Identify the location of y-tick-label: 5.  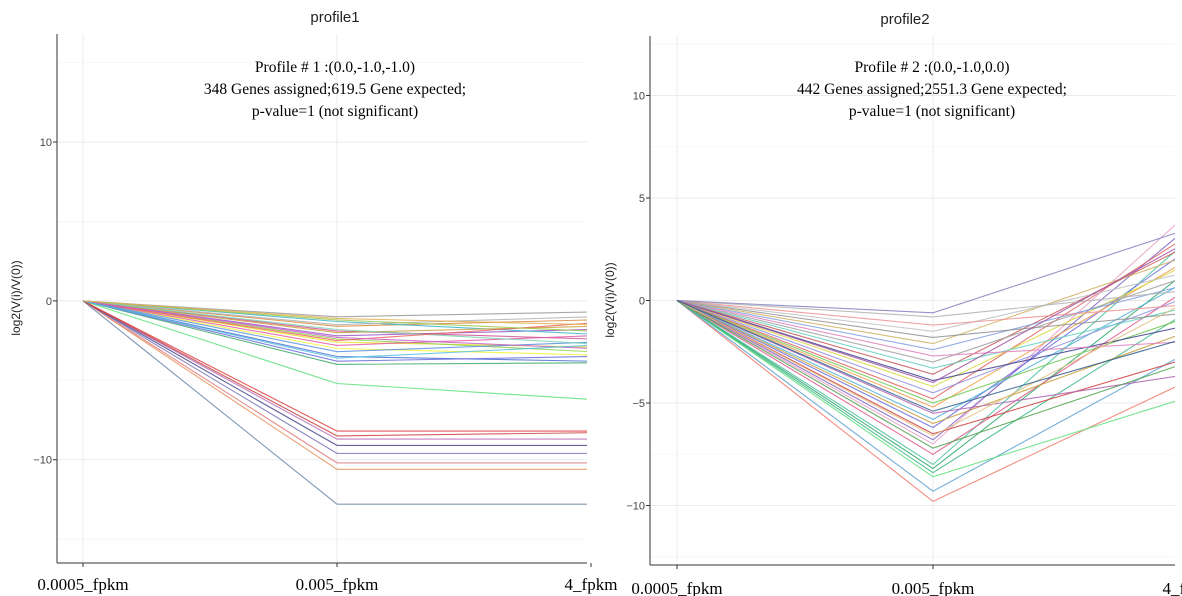
(642, 199).